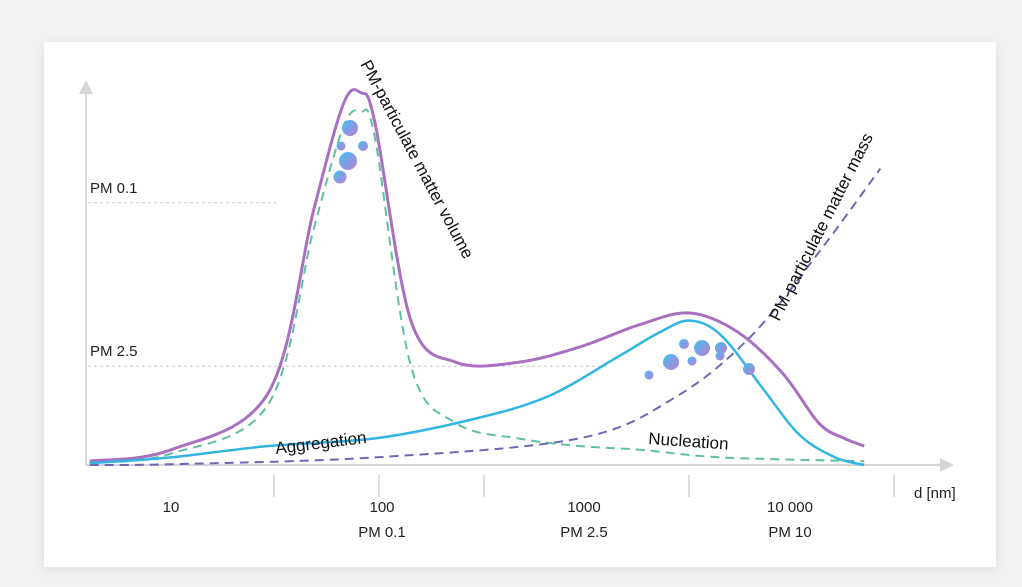  What do you see at coordinates (789, 532) in the screenshot?
I see `x-tick-sublabel-10000: PM 10` at bounding box center [789, 532].